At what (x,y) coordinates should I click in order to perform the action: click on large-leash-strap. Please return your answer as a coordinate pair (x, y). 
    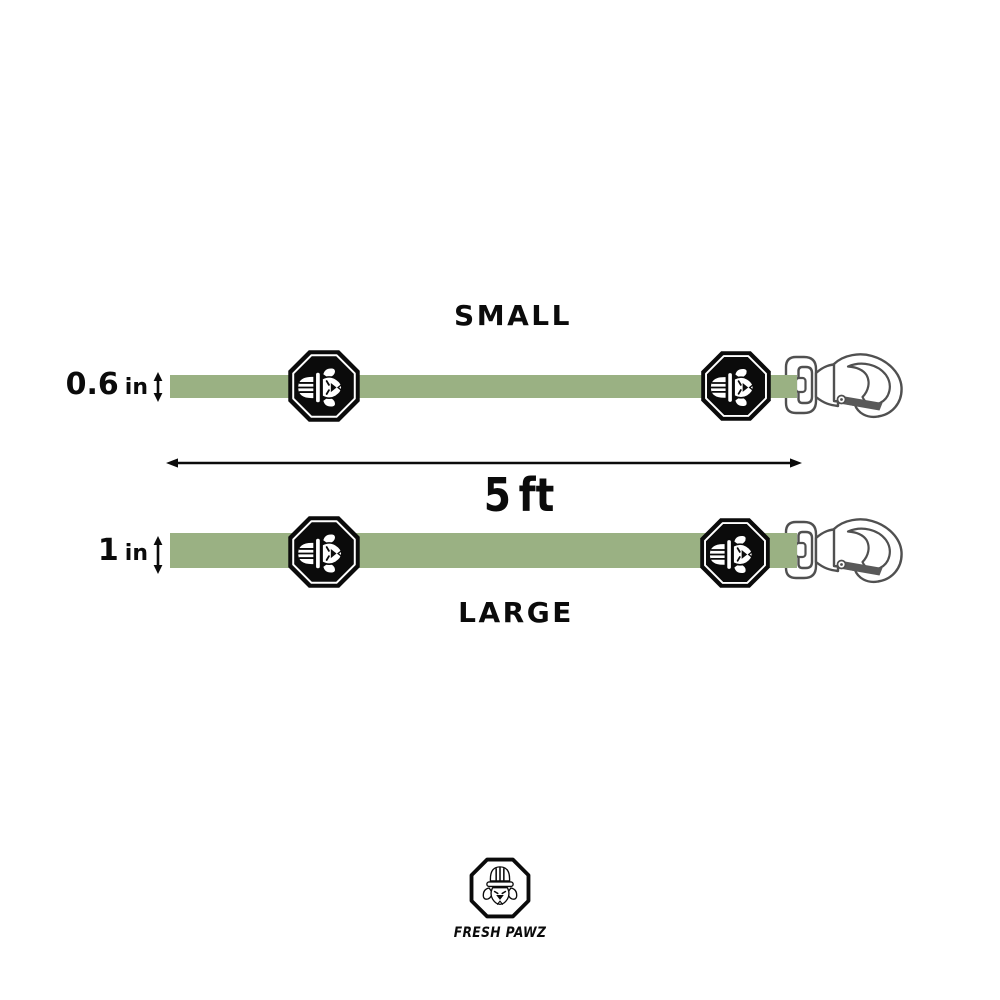
    Looking at the image, I should click on (483, 550).